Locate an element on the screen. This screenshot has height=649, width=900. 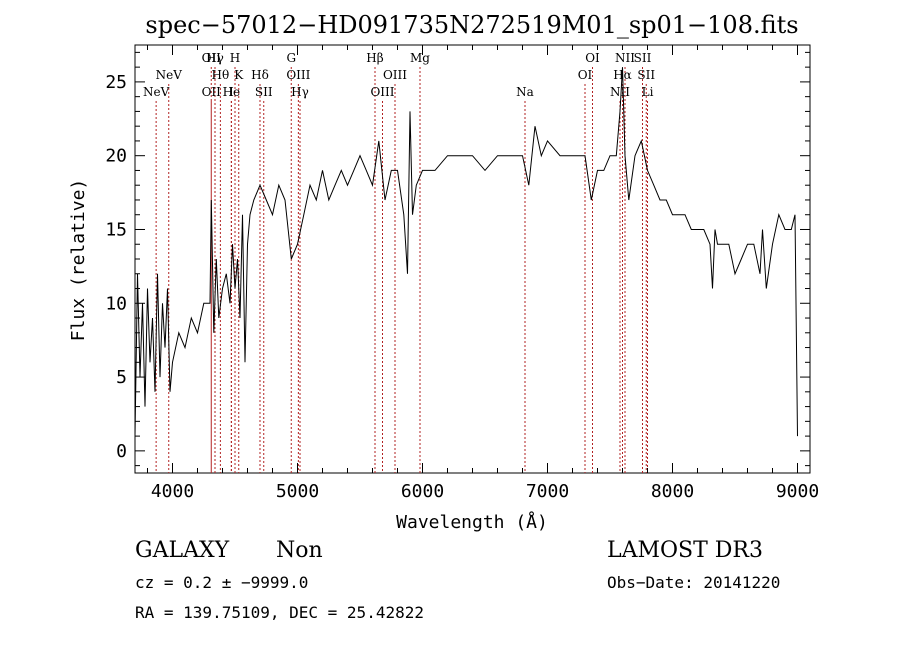
x-tick-label: 5000 is located at coordinates (297, 491).